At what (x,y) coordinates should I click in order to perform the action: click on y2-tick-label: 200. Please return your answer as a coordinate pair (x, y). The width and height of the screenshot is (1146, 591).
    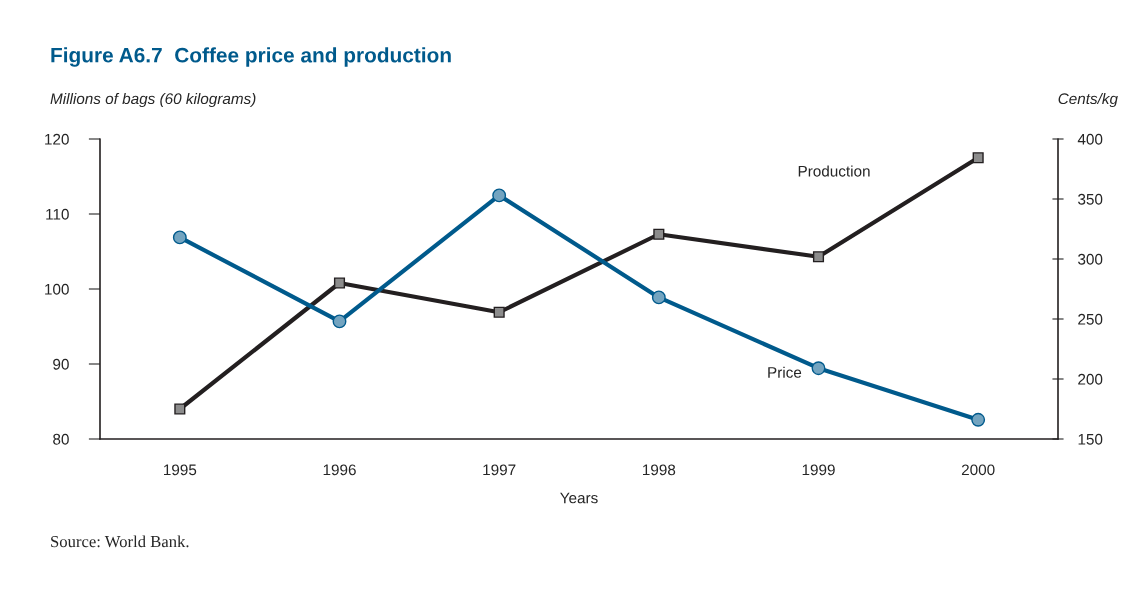
    Looking at the image, I should click on (1090, 379).